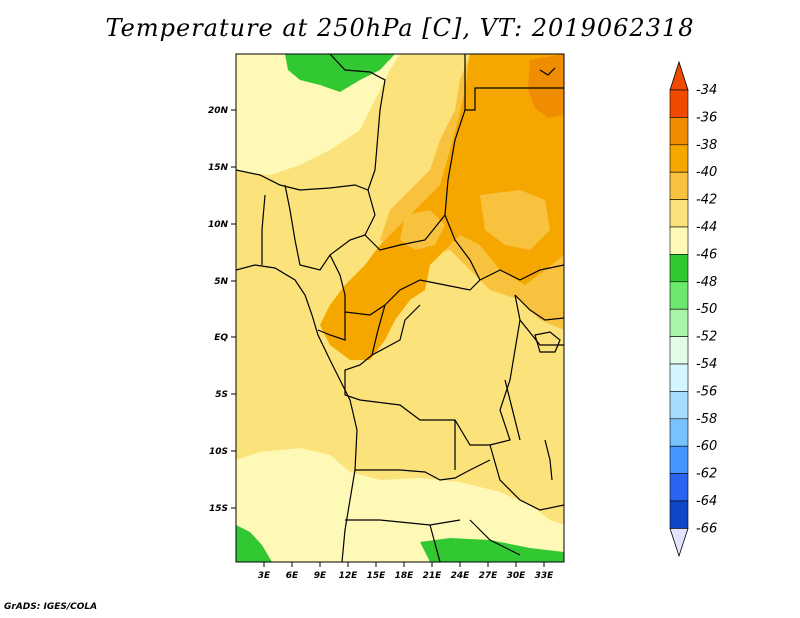 Image resolution: width=800 pixels, height=618 pixels. I want to click on lon-label-15e: 15E, so click(377, 576).